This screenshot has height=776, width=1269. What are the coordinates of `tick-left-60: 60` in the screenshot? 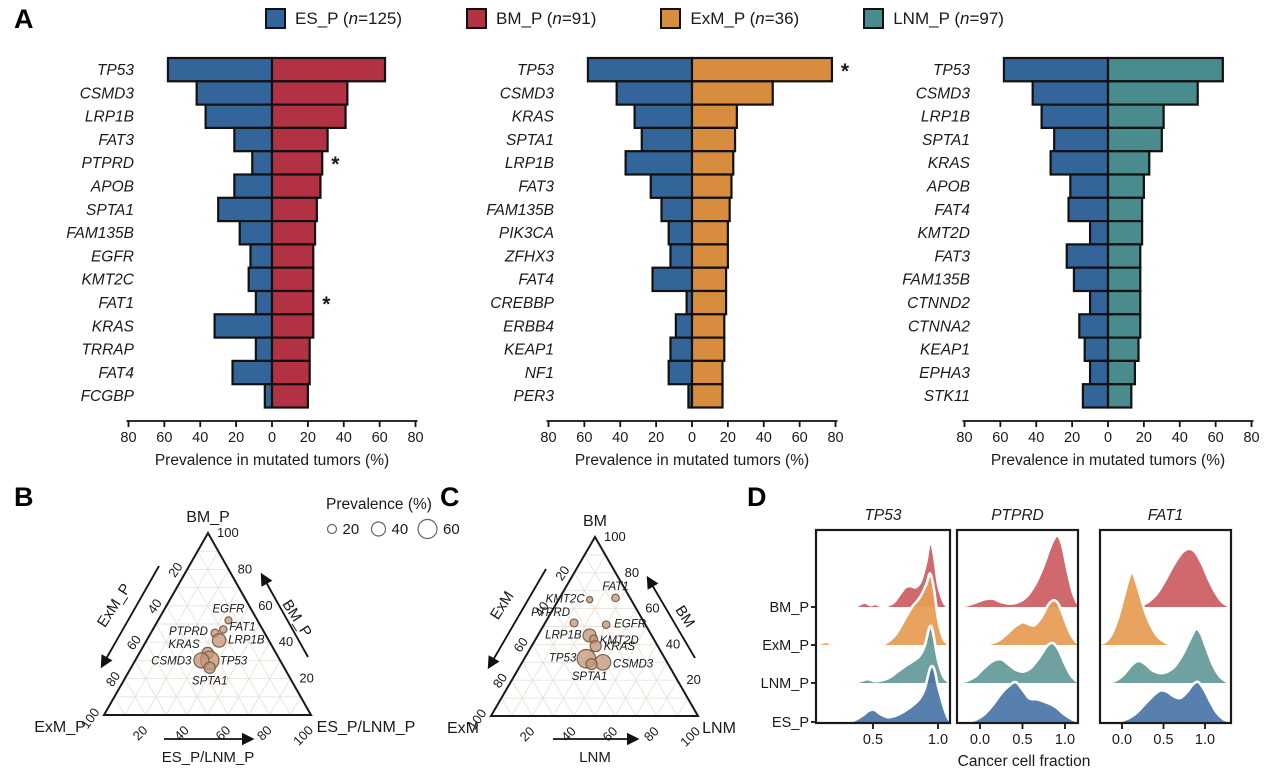 It's located at (520, 645).